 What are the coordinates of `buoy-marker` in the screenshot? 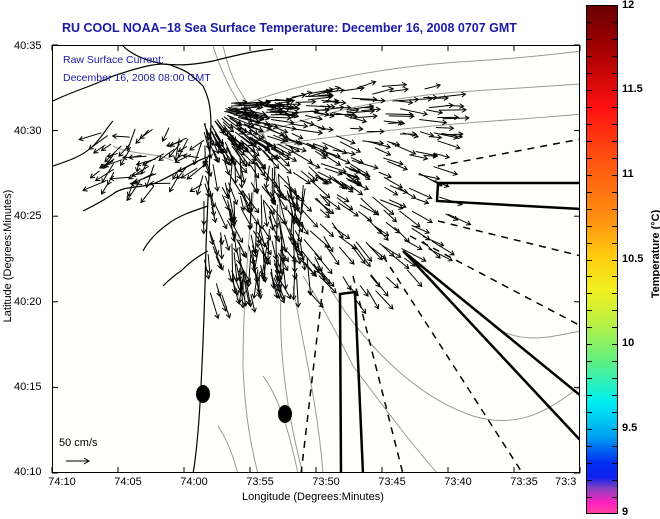 It's located at (285, 414).